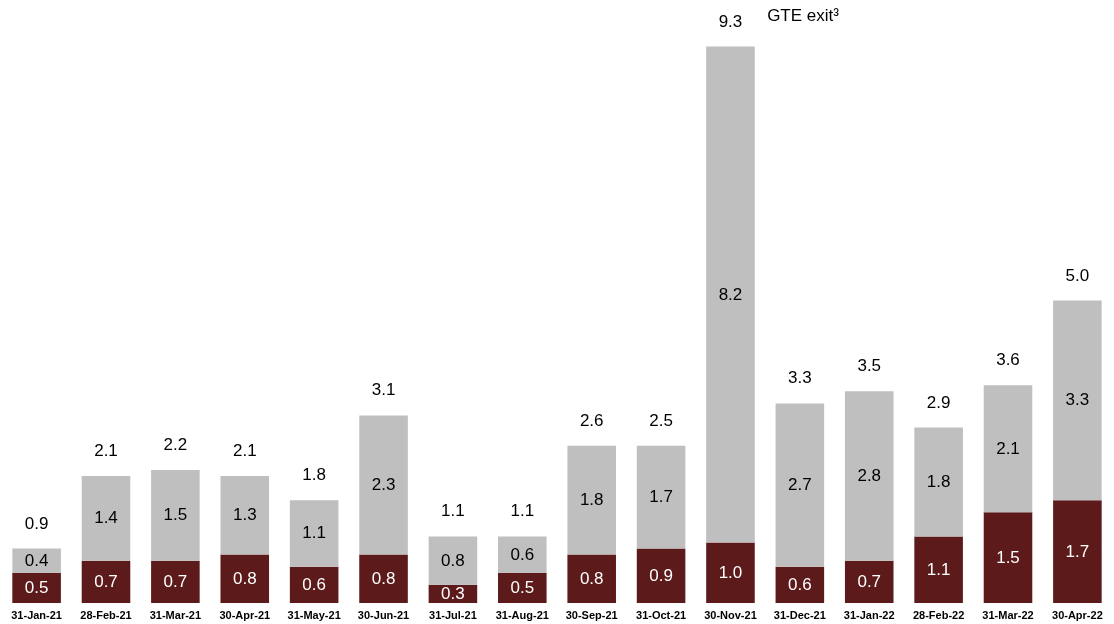 The width and height of the screenshot is (1114, 624). I want to click on data-label: 0.9, so click(661, 575).